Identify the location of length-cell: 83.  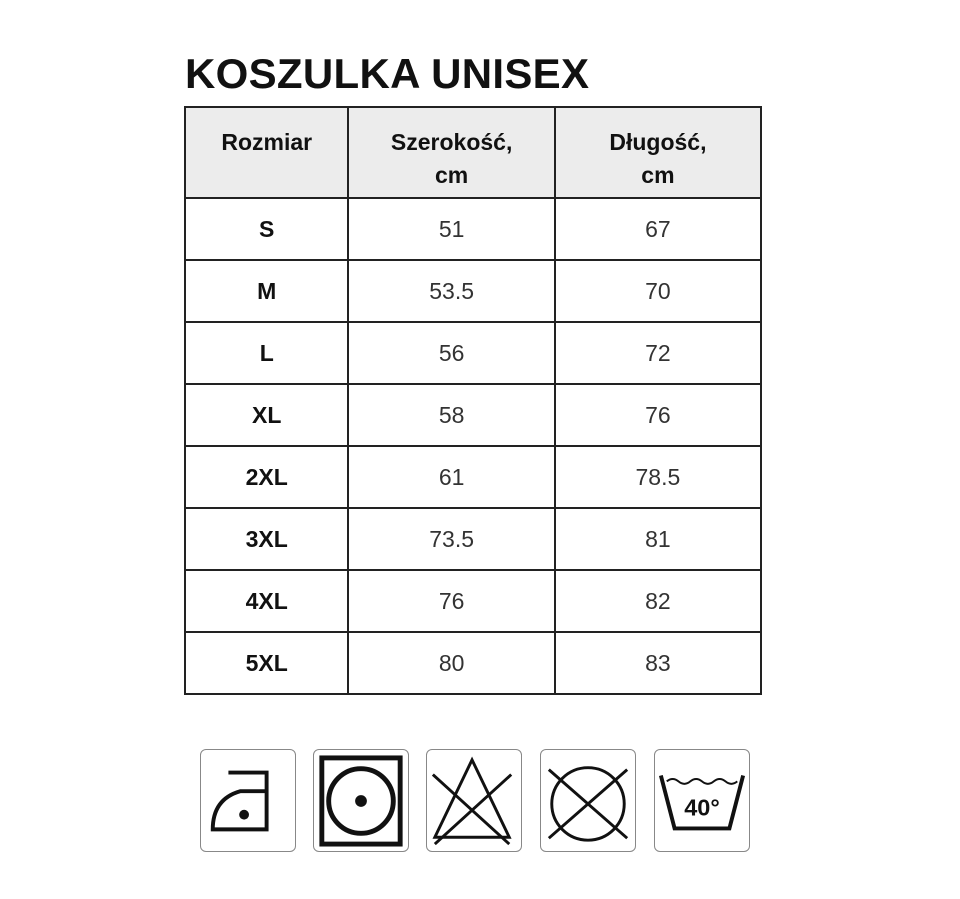
(658, 663).